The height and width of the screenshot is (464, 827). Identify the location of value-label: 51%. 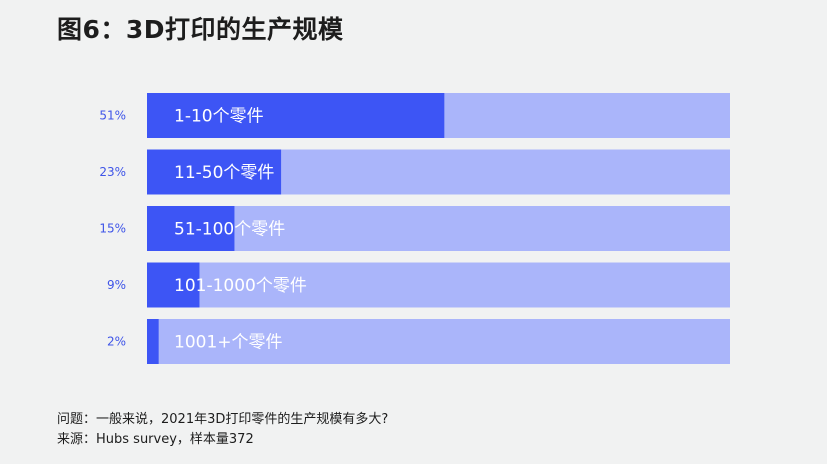
(112, 116).